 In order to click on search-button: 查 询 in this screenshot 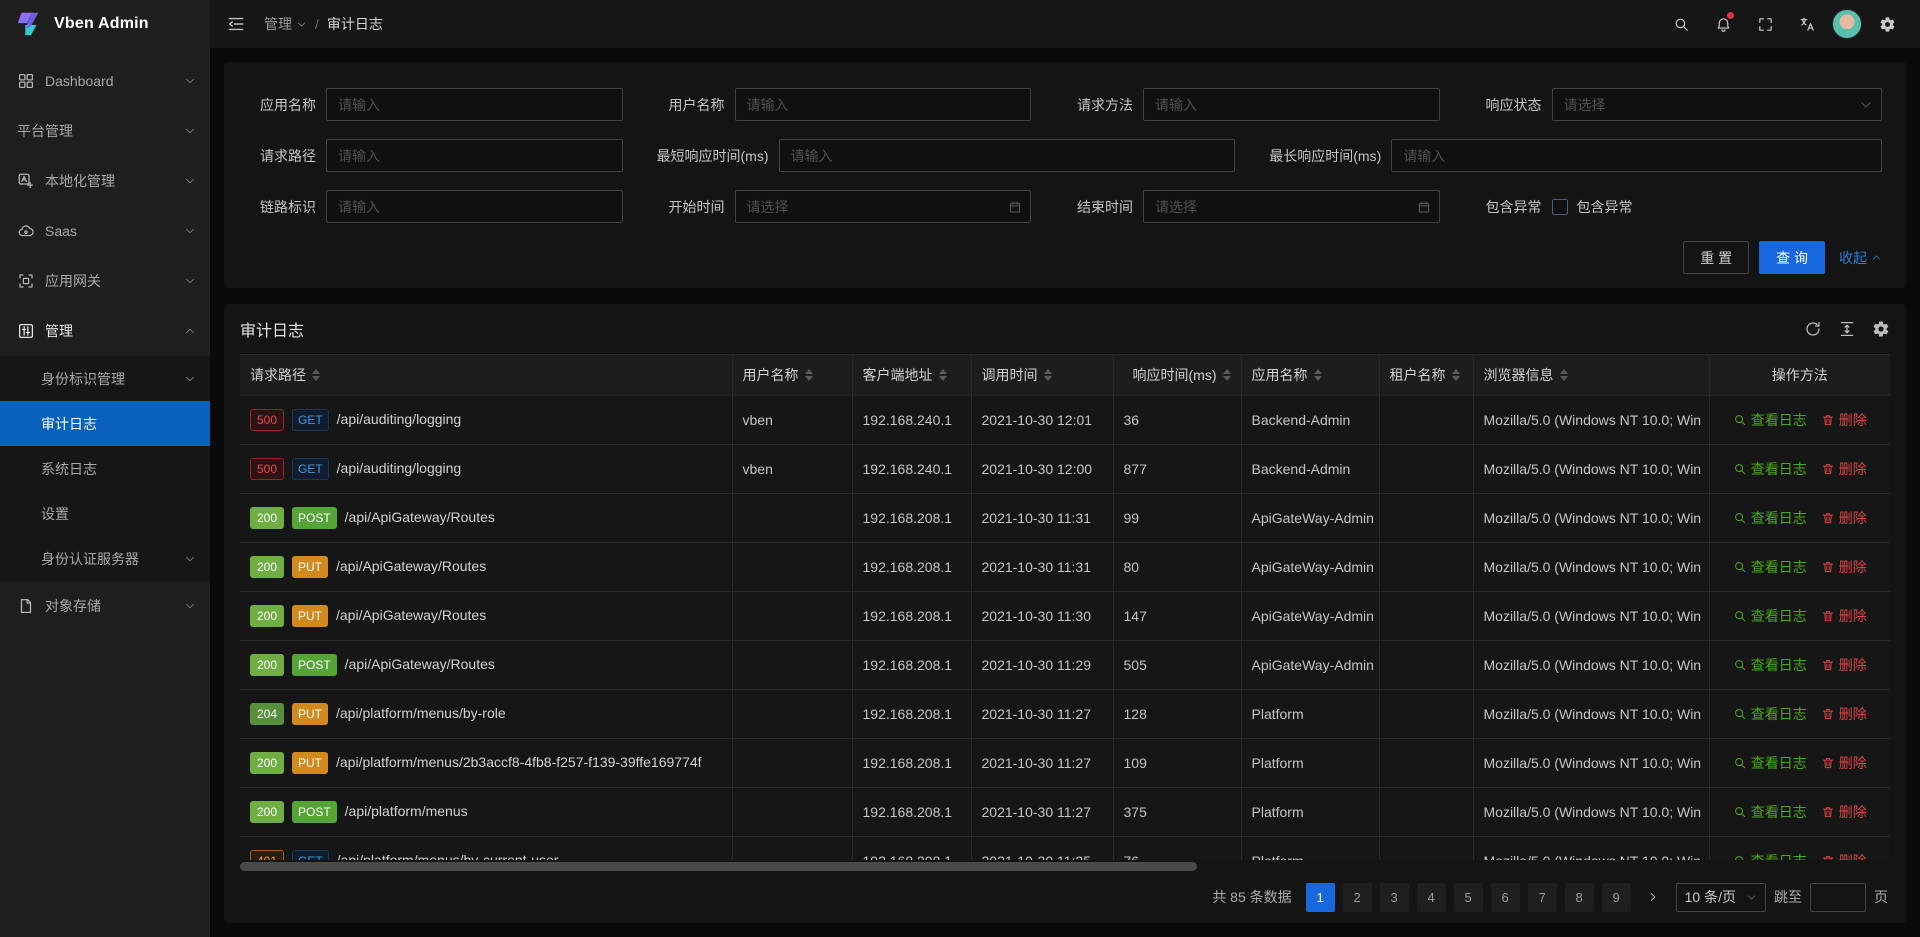, I will do `click(1792, 257)`.